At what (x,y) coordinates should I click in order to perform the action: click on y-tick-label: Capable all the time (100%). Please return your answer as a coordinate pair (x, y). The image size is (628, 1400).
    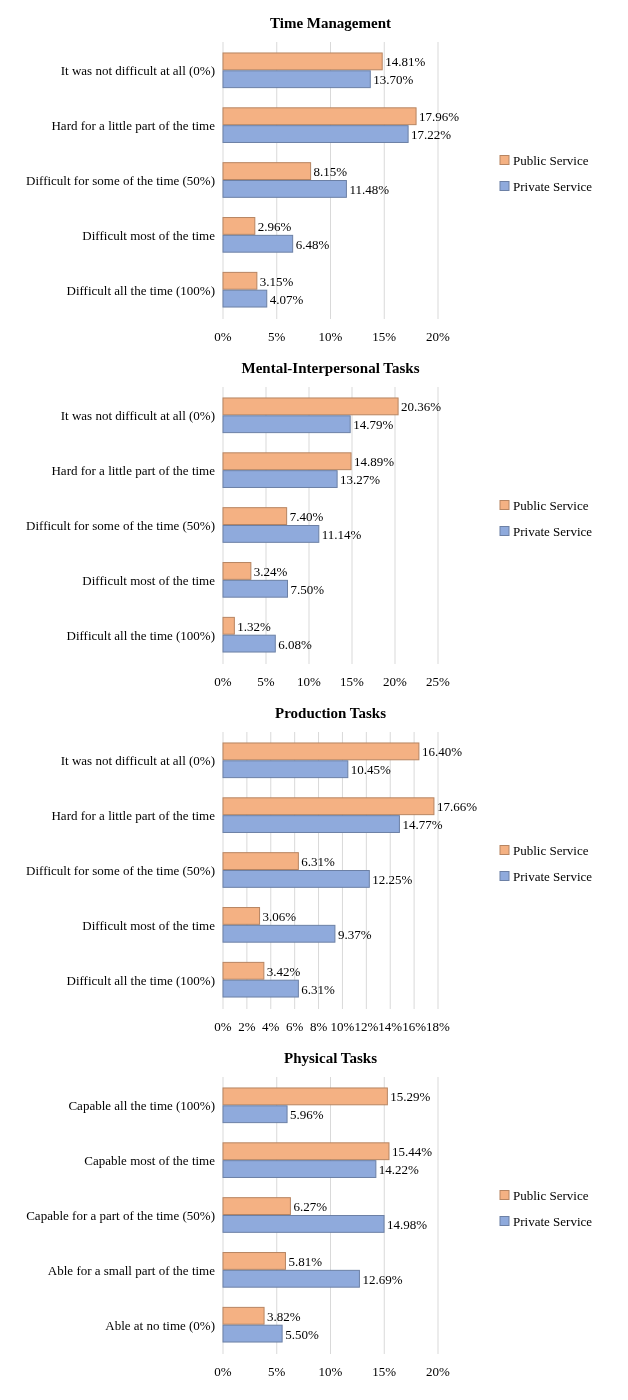
    Looking at the image, I should click on (141, 1106).